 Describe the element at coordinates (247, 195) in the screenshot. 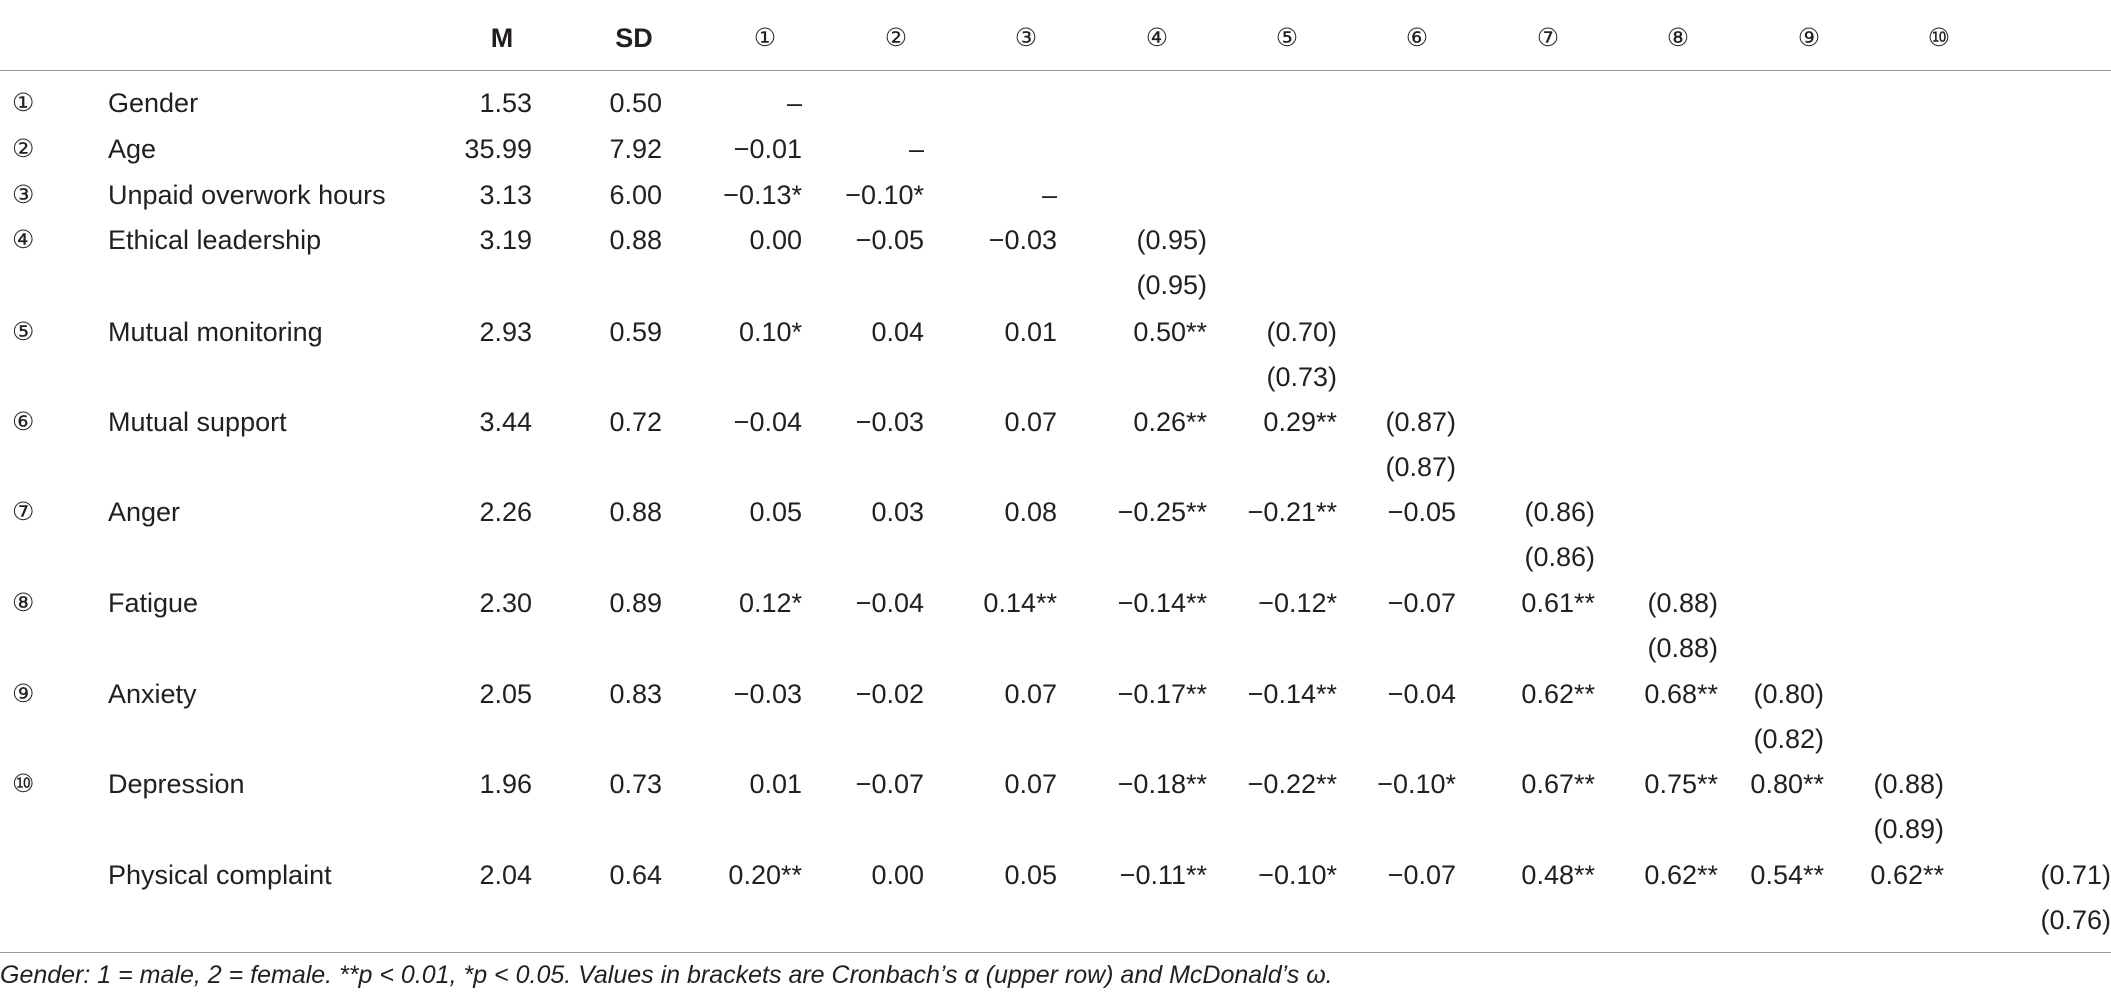

I see `row-label: Unpaid overwork hours` at that location.